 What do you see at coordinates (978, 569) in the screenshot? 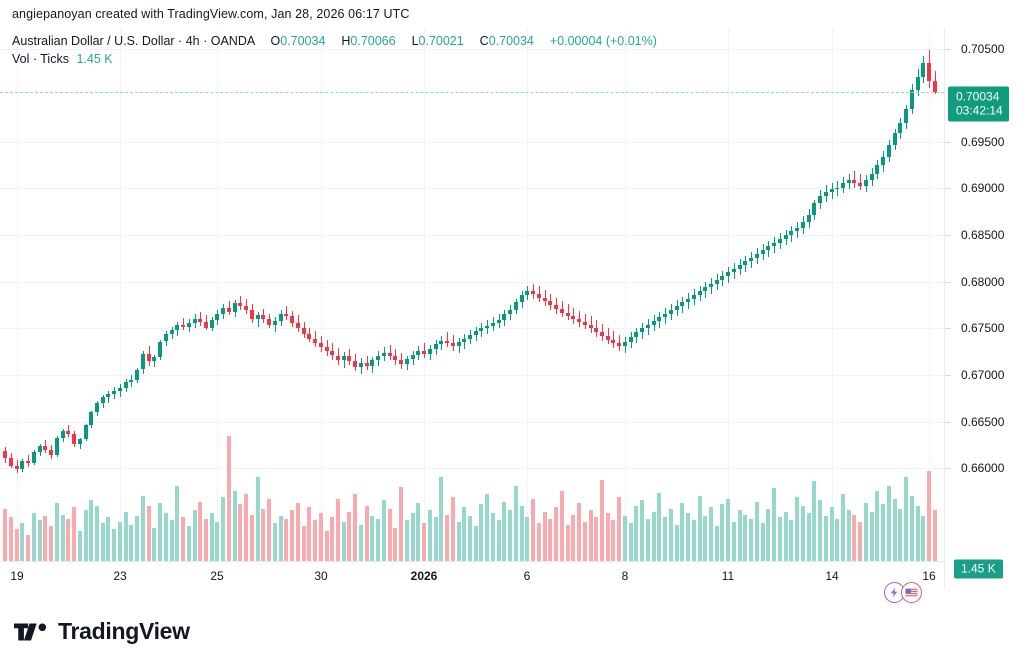
I see `volume-value-tag: 1.45 K` at bounding box center [978, 569].